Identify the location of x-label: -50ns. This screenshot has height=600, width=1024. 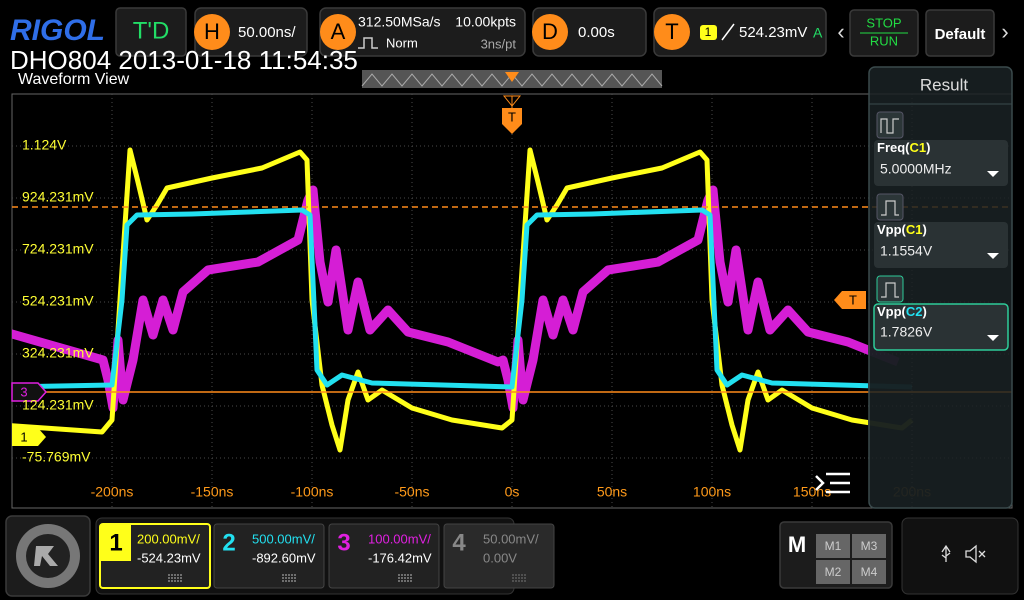
(411, 492).